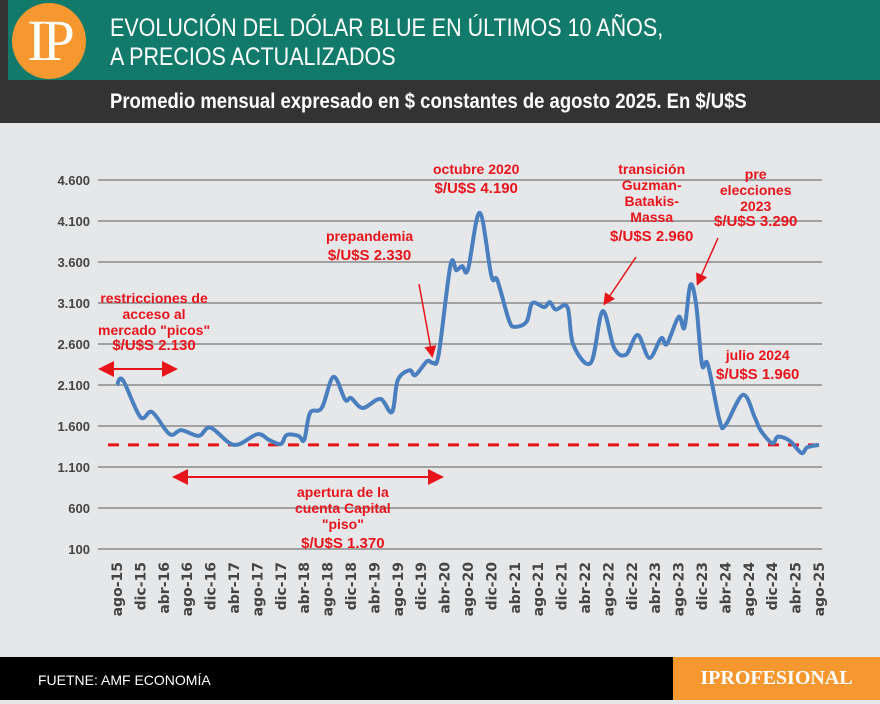  I want to click on y-tick-label: 600, so click(79, 508).